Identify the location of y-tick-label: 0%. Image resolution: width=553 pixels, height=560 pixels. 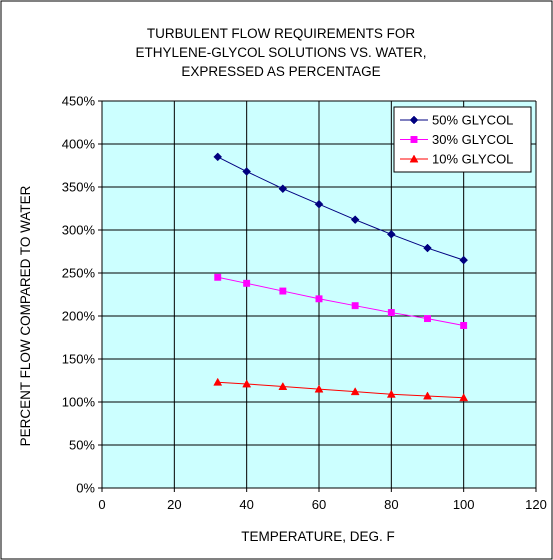
(85, 488).